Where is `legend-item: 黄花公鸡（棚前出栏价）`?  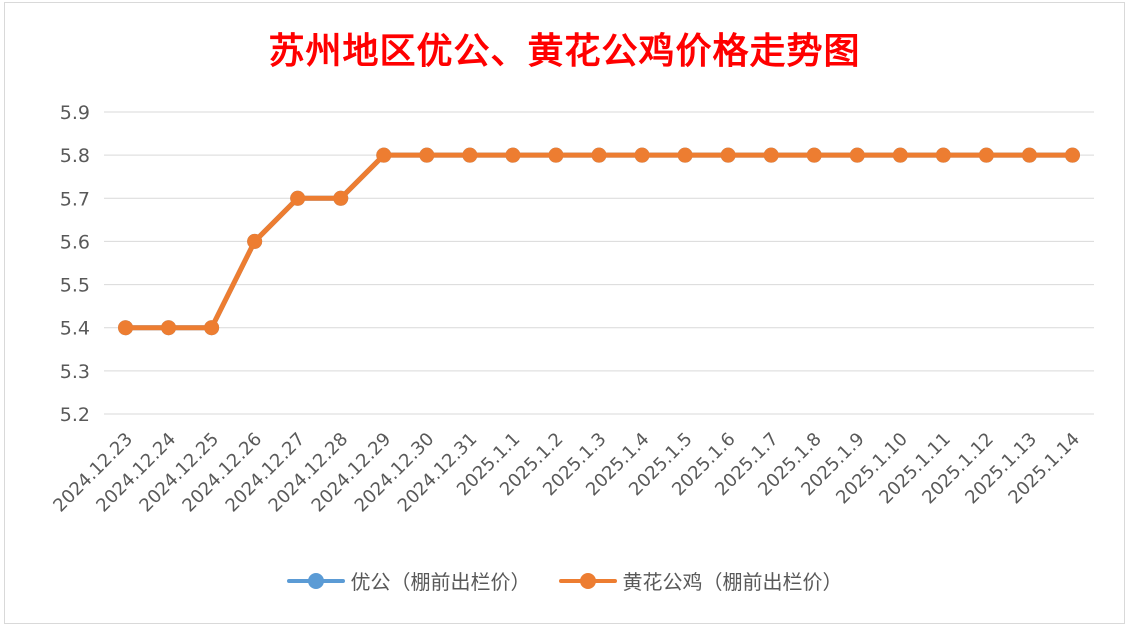
legend-item: 黄花公鸡（棚前出栏价） is located at coordinates (700, 580).